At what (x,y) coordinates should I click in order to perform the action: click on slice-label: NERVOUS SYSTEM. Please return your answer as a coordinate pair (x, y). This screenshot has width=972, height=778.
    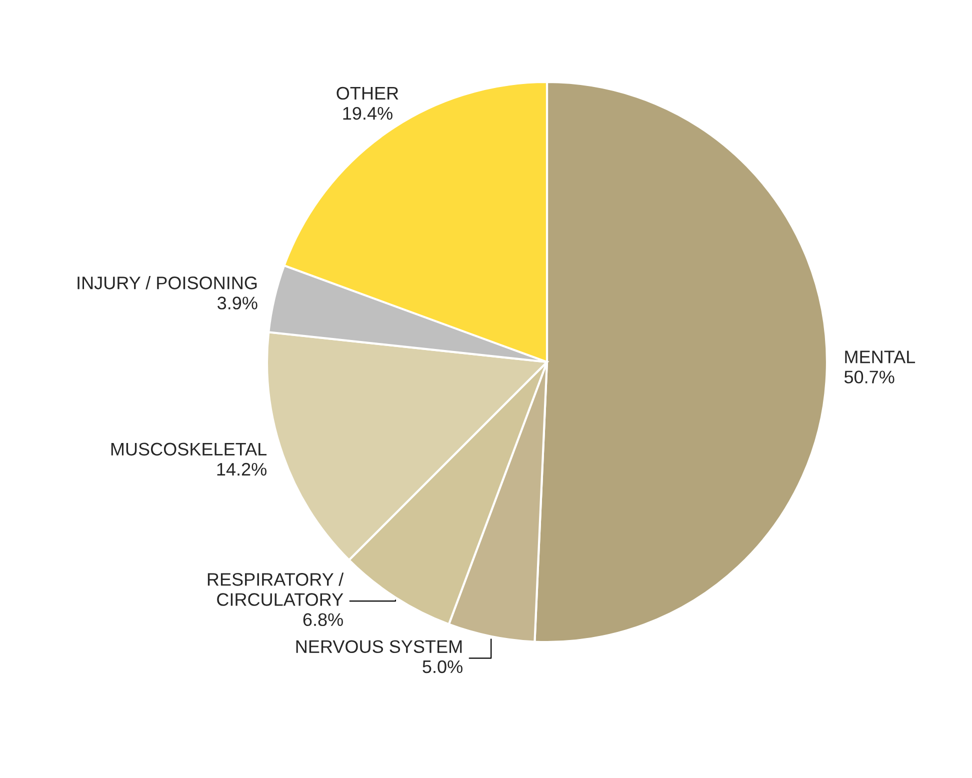
    Looking at the image, I should click on (379, 647).